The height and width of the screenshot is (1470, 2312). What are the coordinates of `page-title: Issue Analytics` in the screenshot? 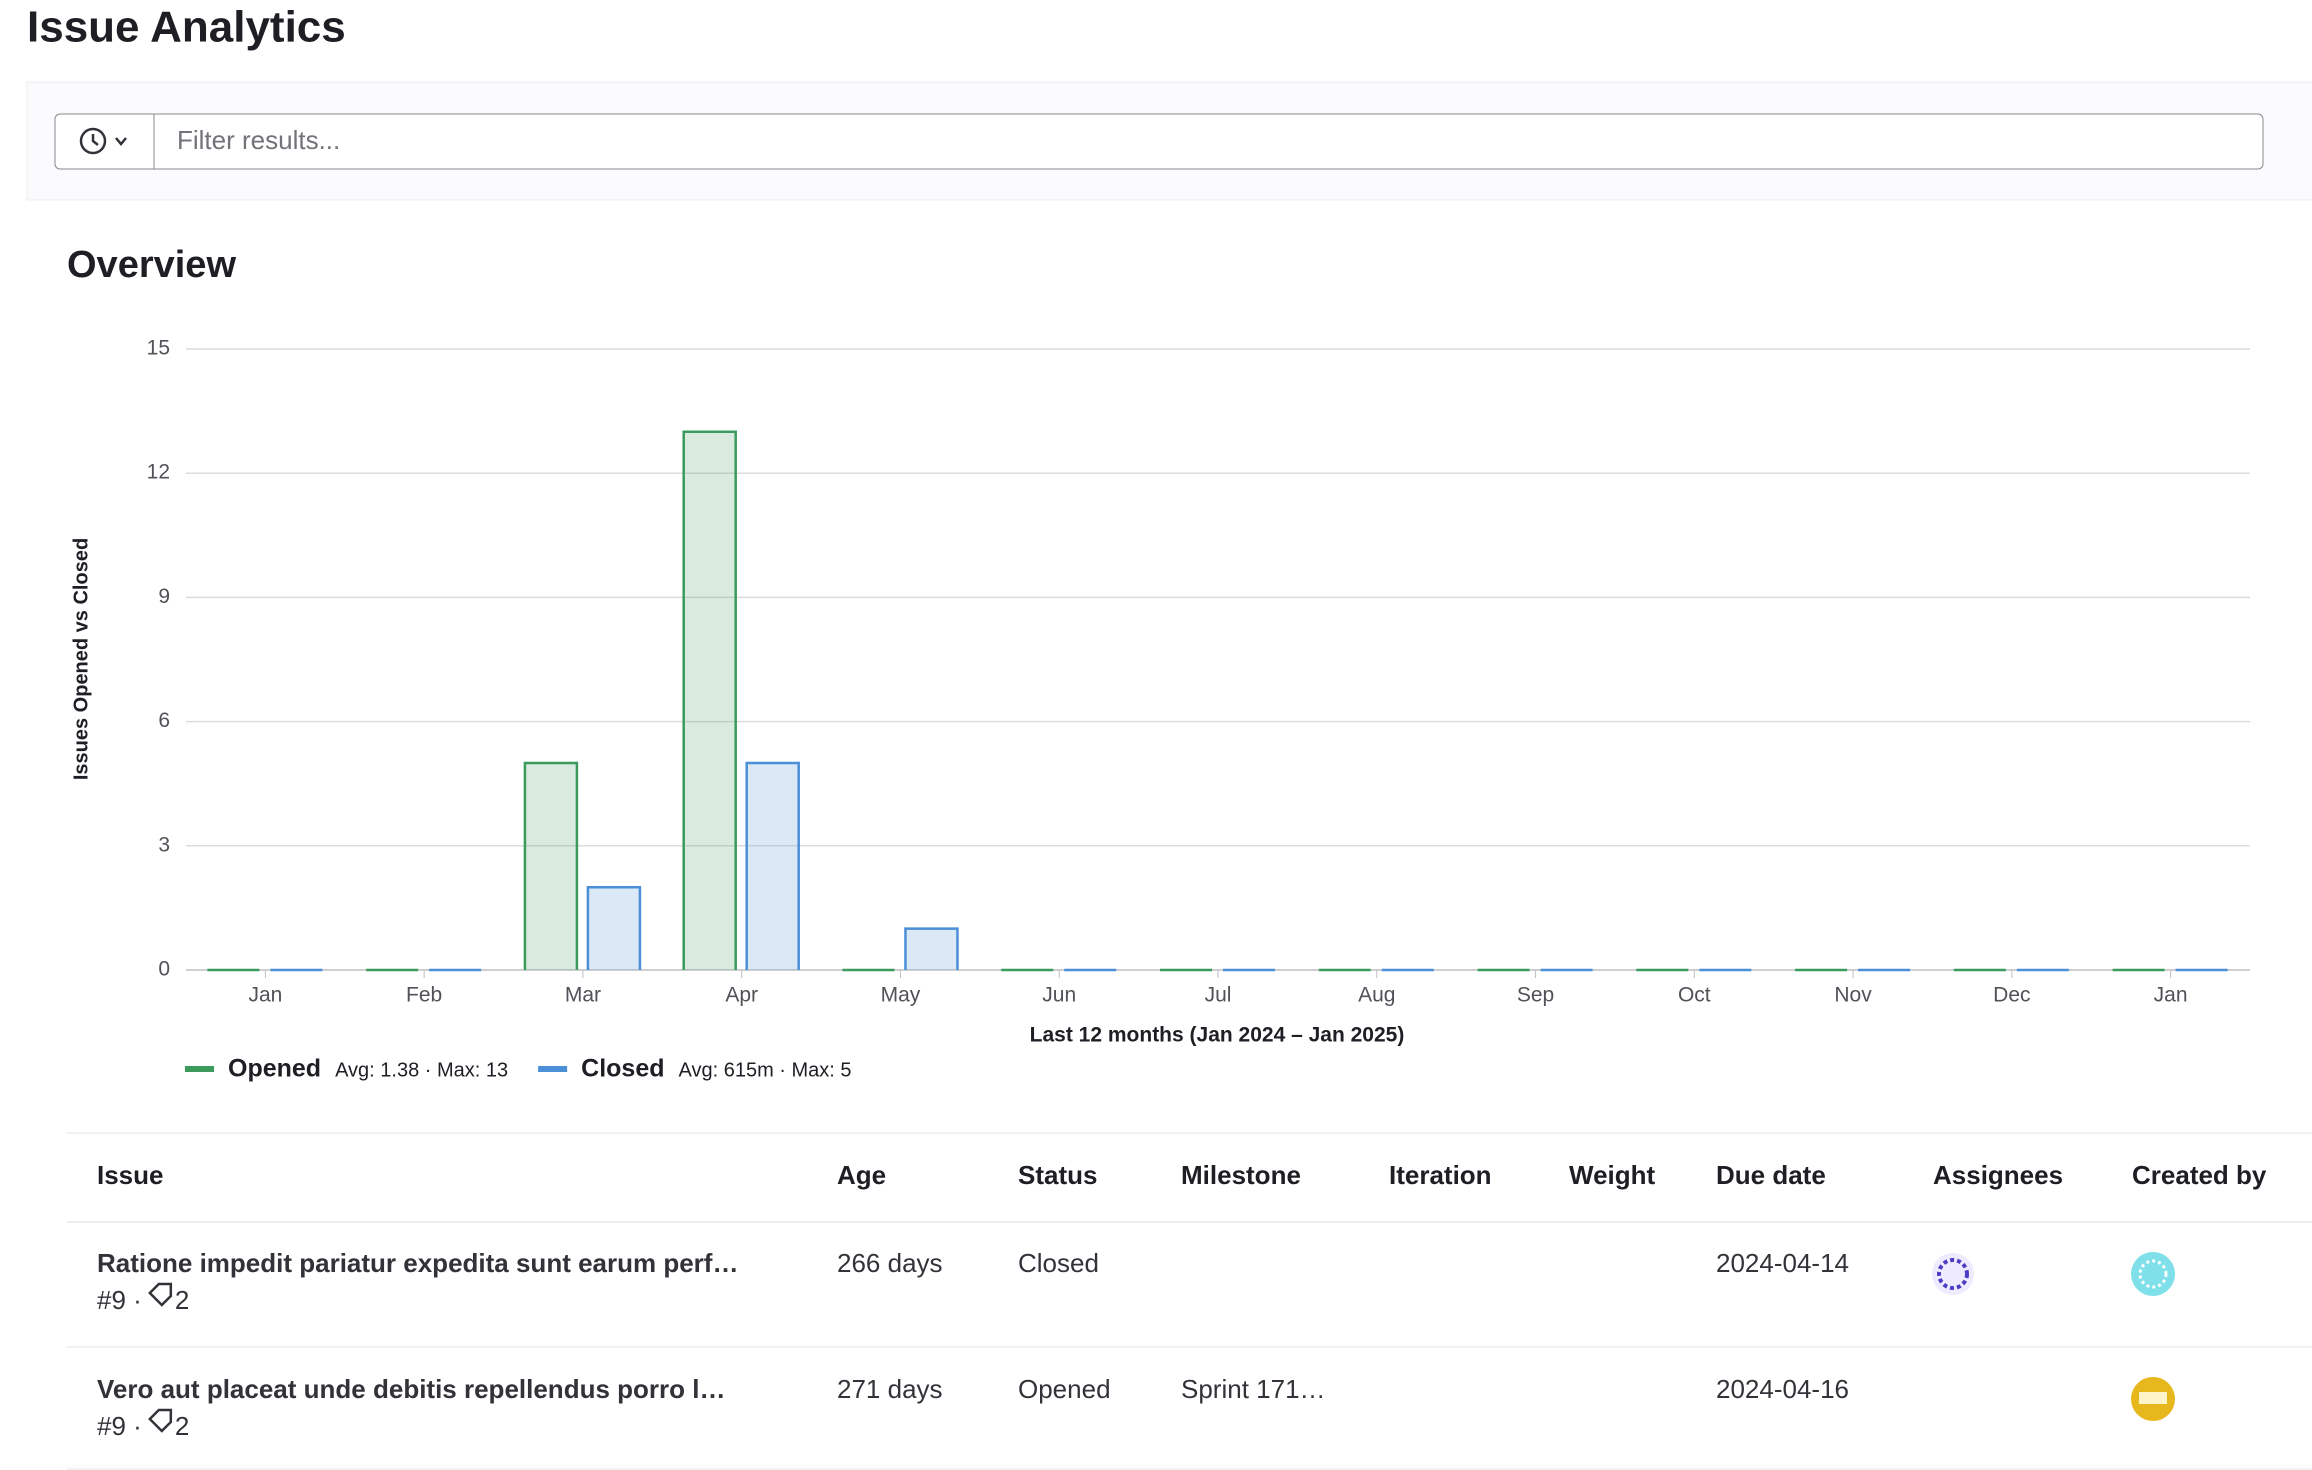 It's located at (186, 27).